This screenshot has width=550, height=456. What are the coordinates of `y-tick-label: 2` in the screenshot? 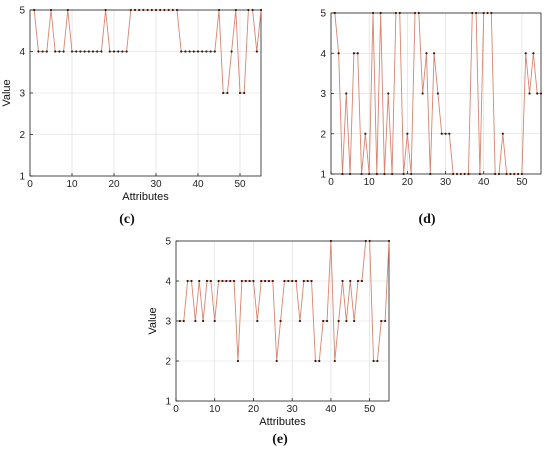 It's located at (168, 362).